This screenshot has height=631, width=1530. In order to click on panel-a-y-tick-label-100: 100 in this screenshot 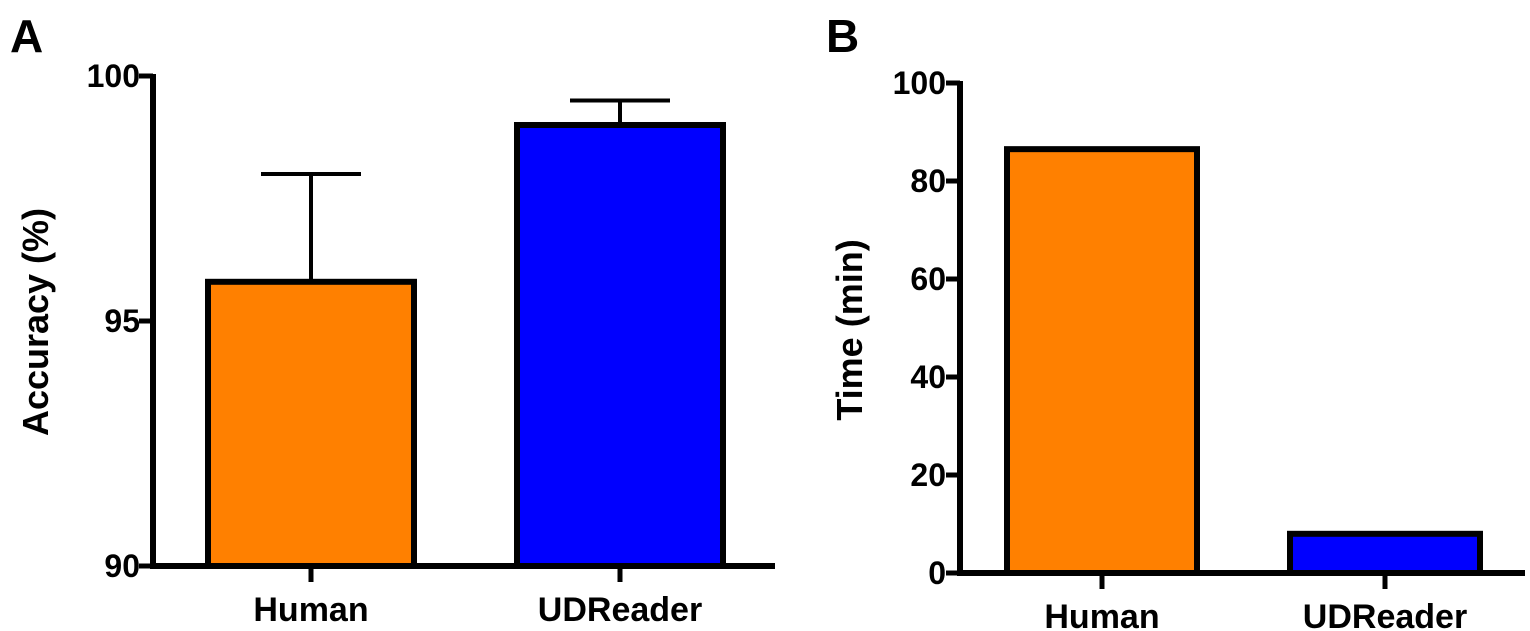, I will do `click(113, 76)`.